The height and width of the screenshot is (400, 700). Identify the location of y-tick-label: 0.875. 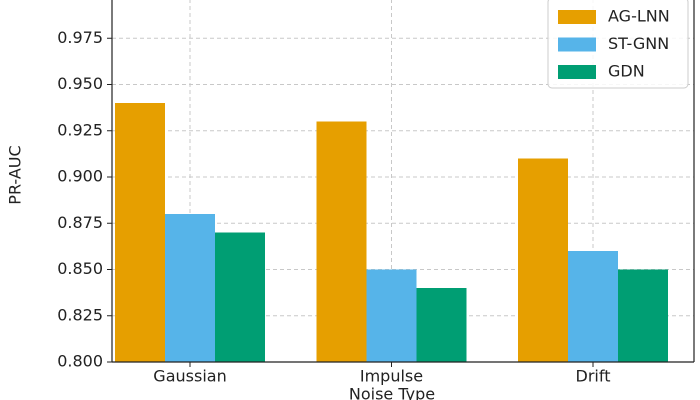
(80, 222).